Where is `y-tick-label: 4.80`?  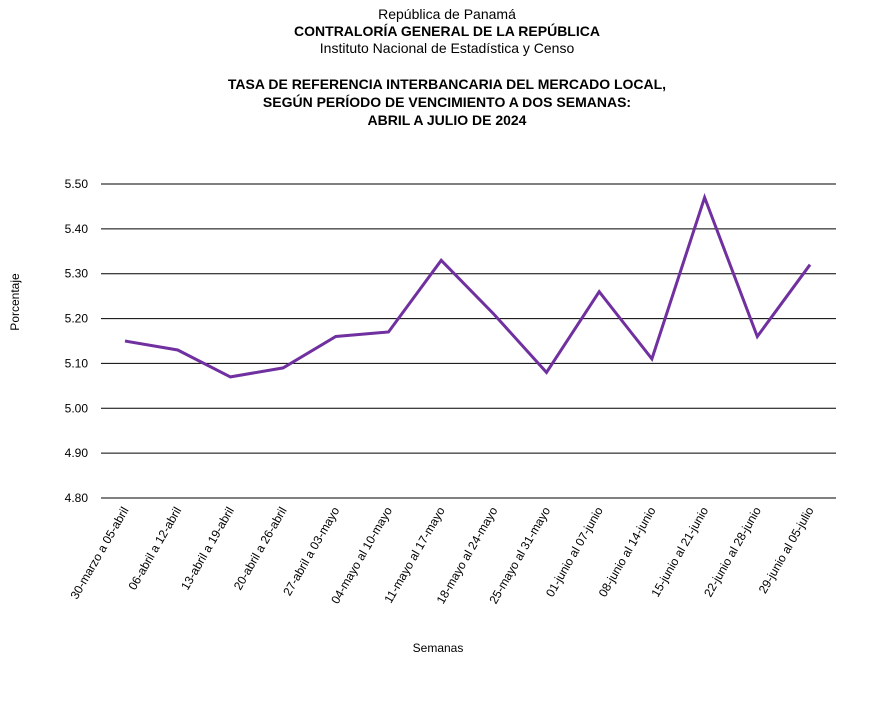
y-tick-label: 4.80 is located at coordinates (77, 498).